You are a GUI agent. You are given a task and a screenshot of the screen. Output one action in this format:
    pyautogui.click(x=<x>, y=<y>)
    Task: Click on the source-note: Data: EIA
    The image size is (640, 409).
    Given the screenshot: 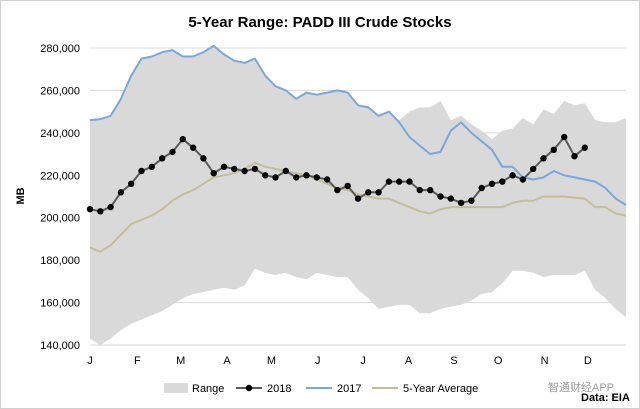 What is the action you would take?
    pyautogui.click(x=605, y=398)
    